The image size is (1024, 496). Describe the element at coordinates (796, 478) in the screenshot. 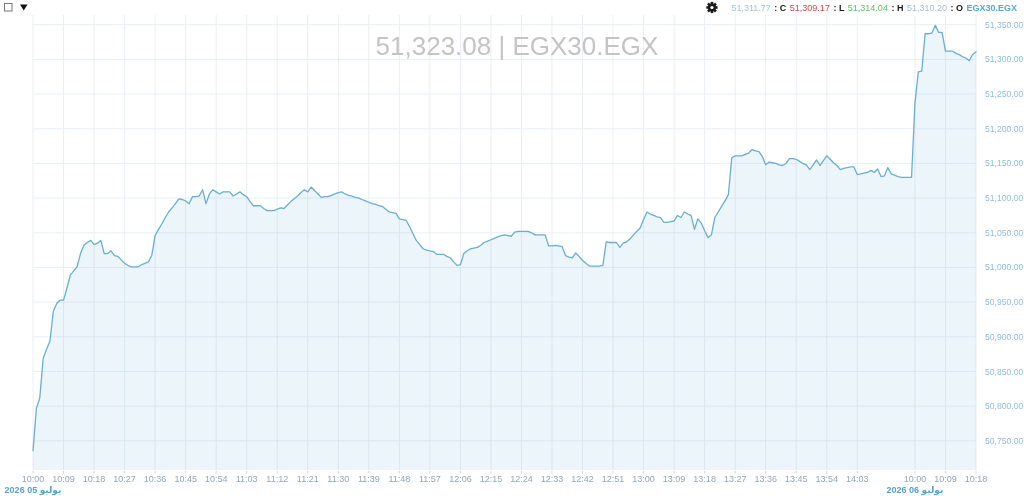

I see `x-tick-label: 13:45` at that location.